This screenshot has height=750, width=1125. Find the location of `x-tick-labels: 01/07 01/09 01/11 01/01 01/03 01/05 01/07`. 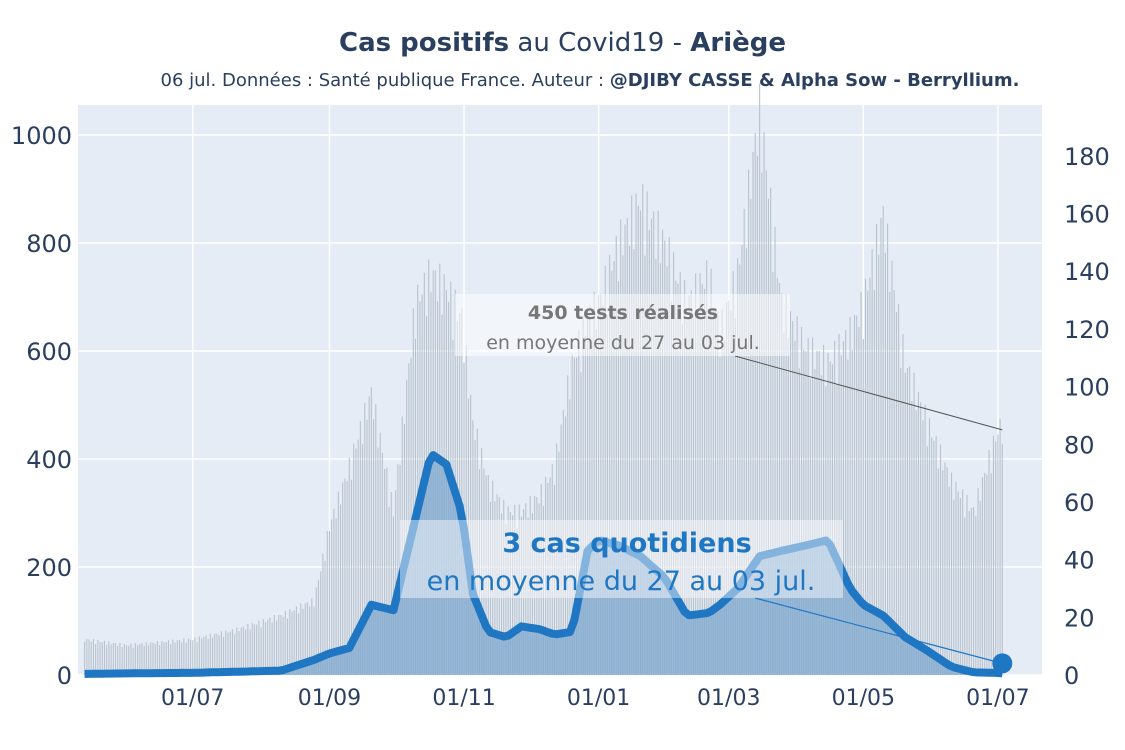

x-tick-labels: 01/07 01/09 01/11 01/01 01/03 01/05 01/07 is located at coordinates (595, 698).